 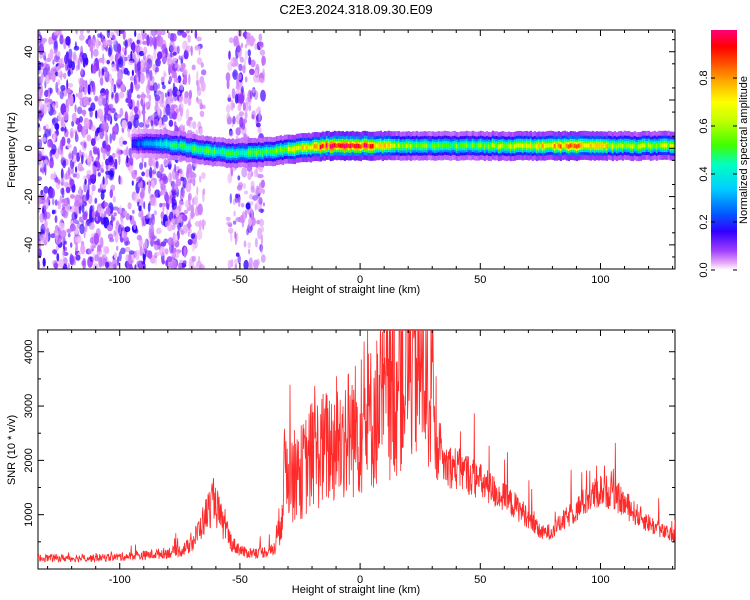 I want to click on heatmap-y-tick-label: 40, so click(x=29, y=52).